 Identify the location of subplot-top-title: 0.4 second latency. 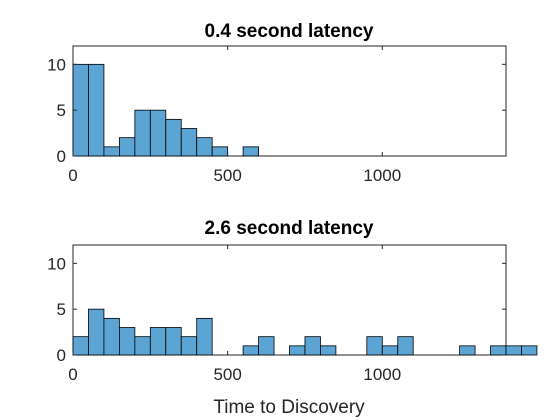
(289, 31).